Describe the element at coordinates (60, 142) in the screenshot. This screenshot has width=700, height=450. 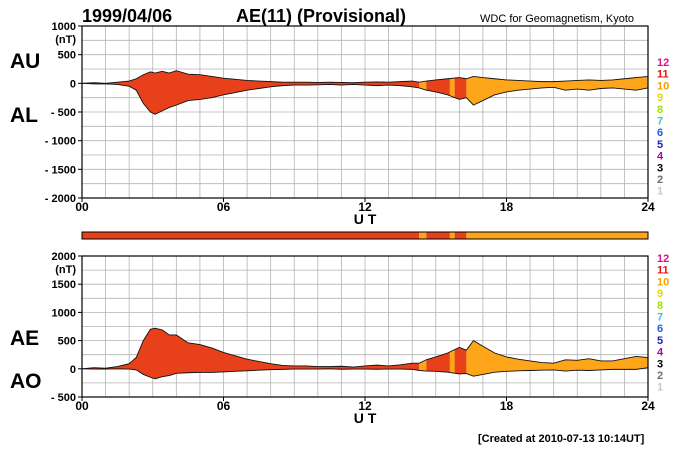
I see `y-tick-label: - 1000` at that location.